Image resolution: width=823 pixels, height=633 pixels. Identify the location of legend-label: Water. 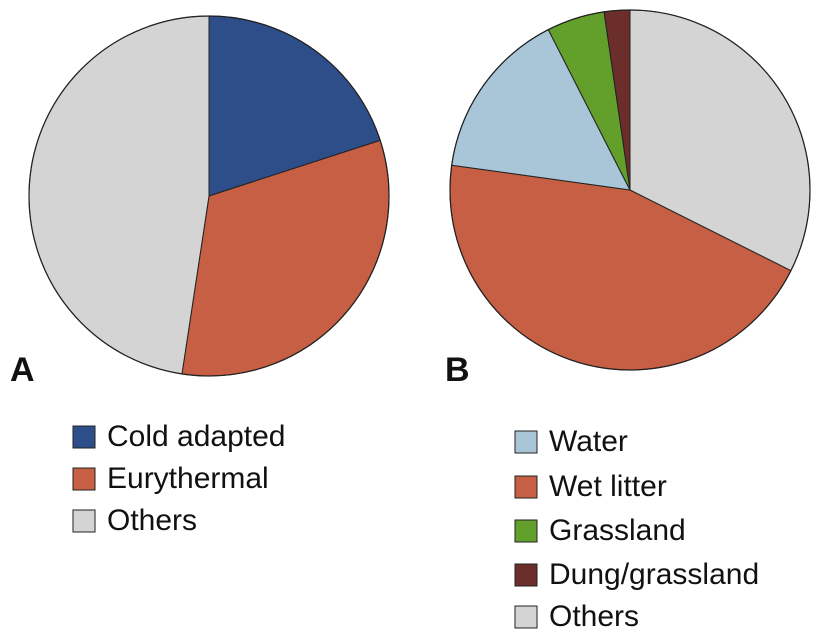
(588, 441).